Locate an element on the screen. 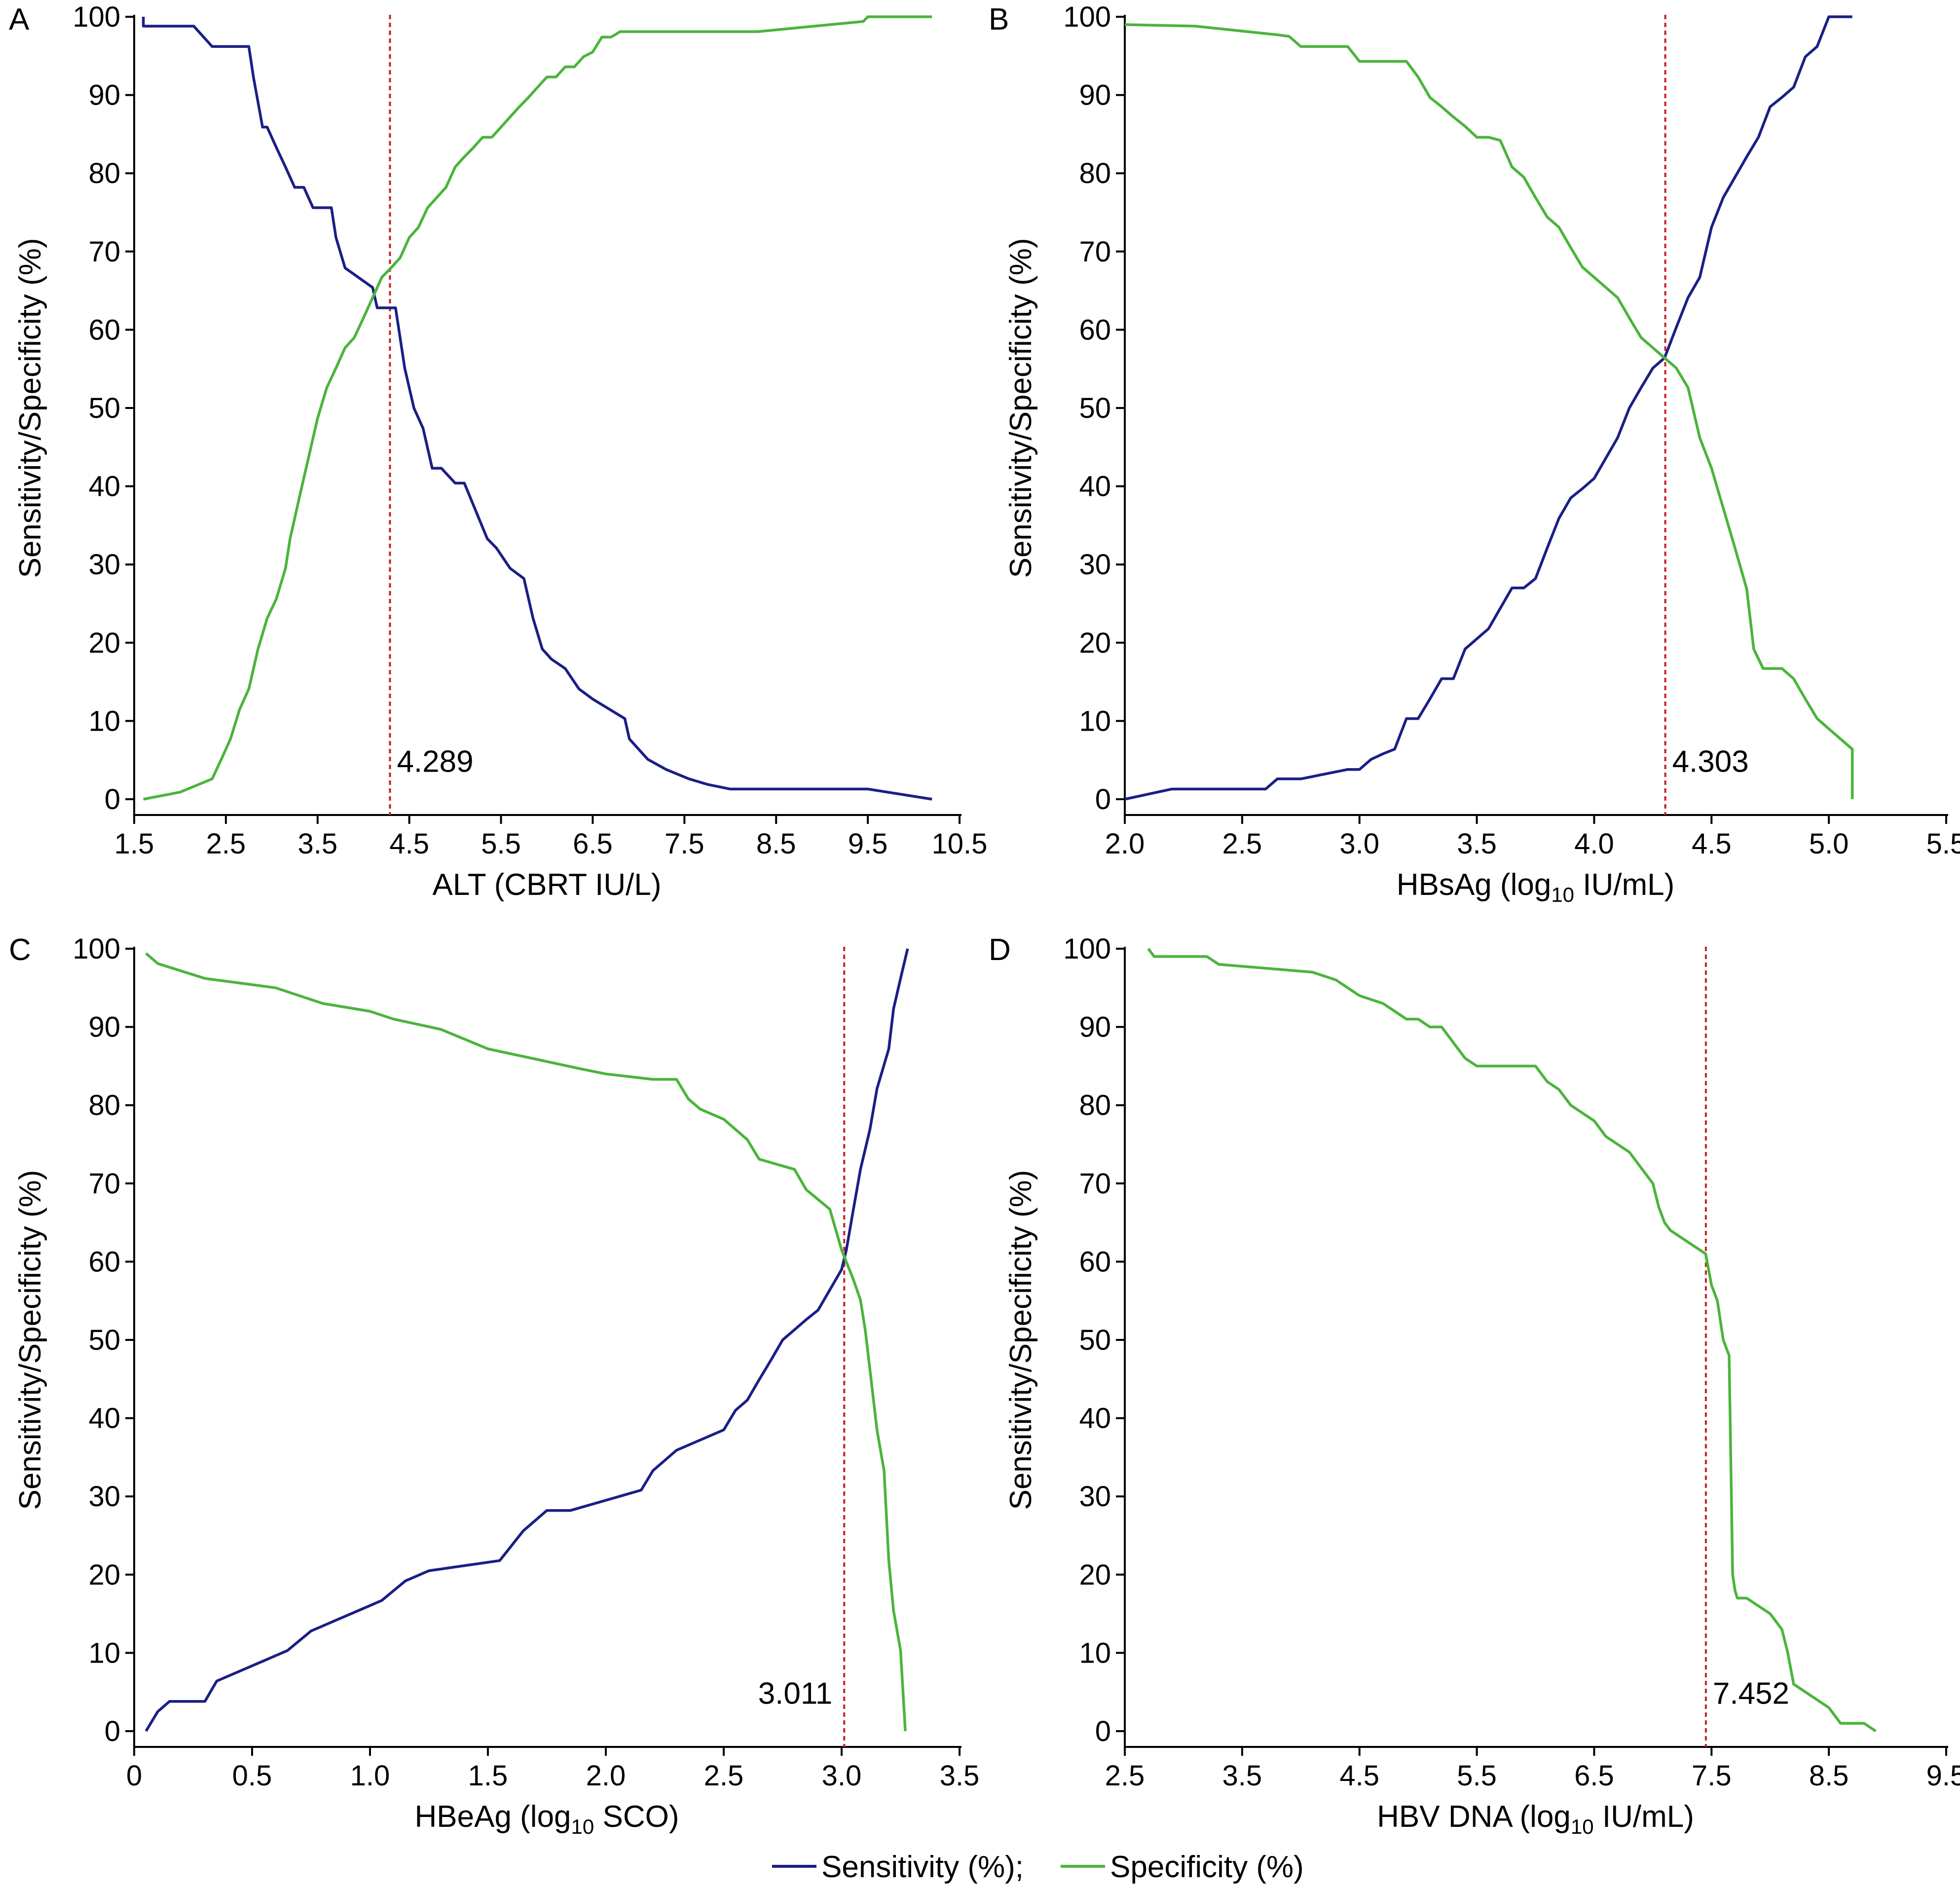  cutoff-value-label: 7.452 is located at coordinates (1751, 1693).